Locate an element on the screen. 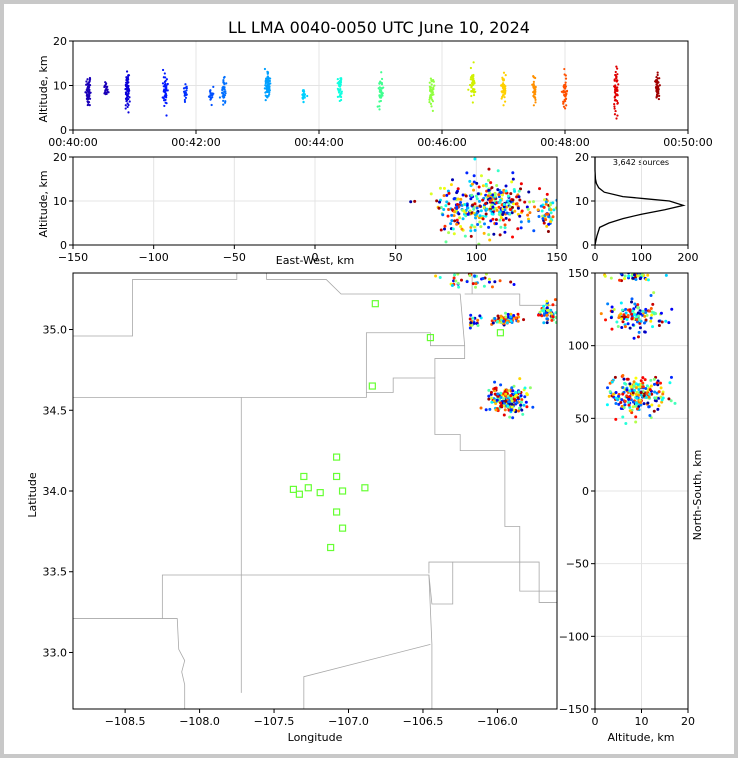 This screenshot has height=758, width=738. lat-tick-label: 35.0 is located at coordinates (55, 330).